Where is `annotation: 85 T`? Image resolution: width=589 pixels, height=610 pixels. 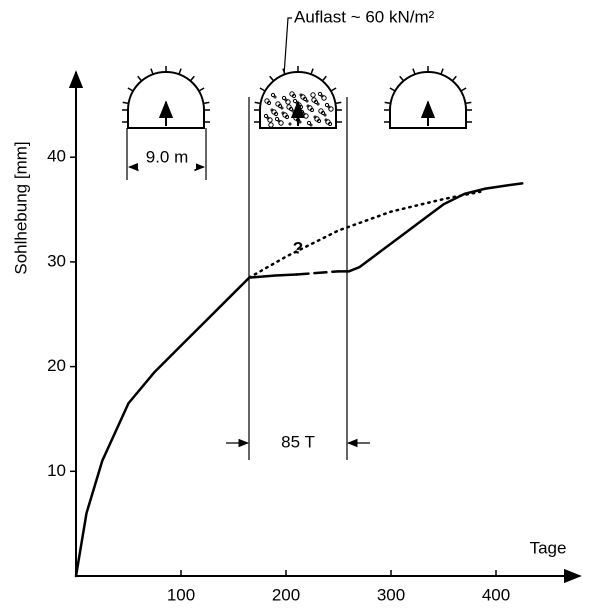 annotation: 85 T is located at coordinates (298, 441).